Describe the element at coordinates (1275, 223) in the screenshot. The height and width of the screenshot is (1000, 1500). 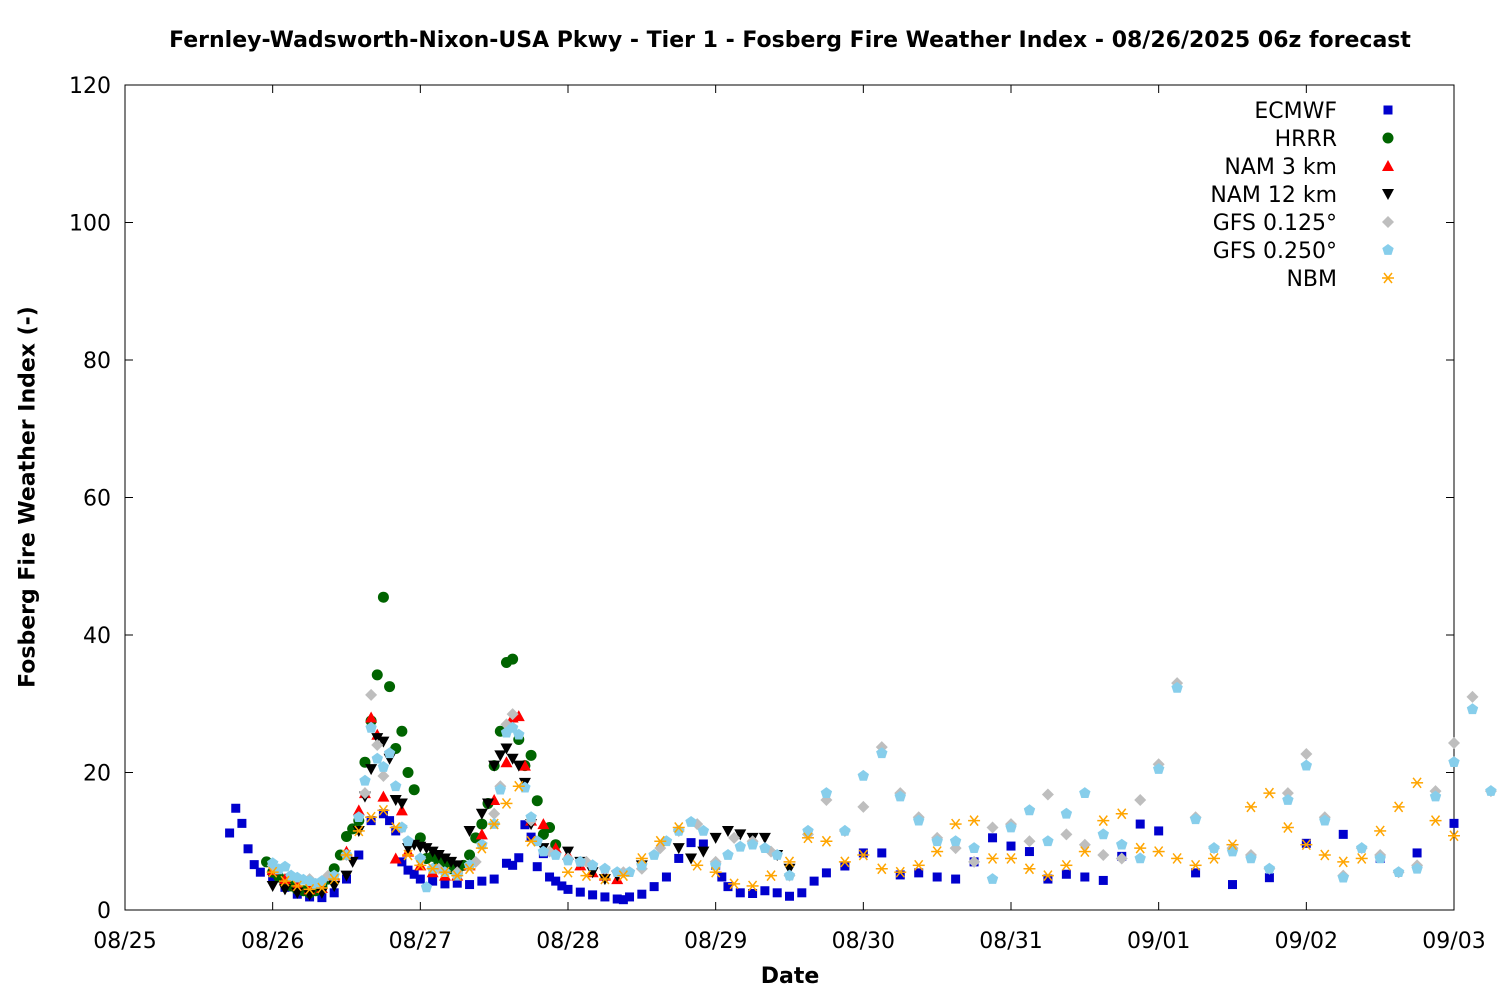
I see `legend-label: GFS 0.125°` at that location.